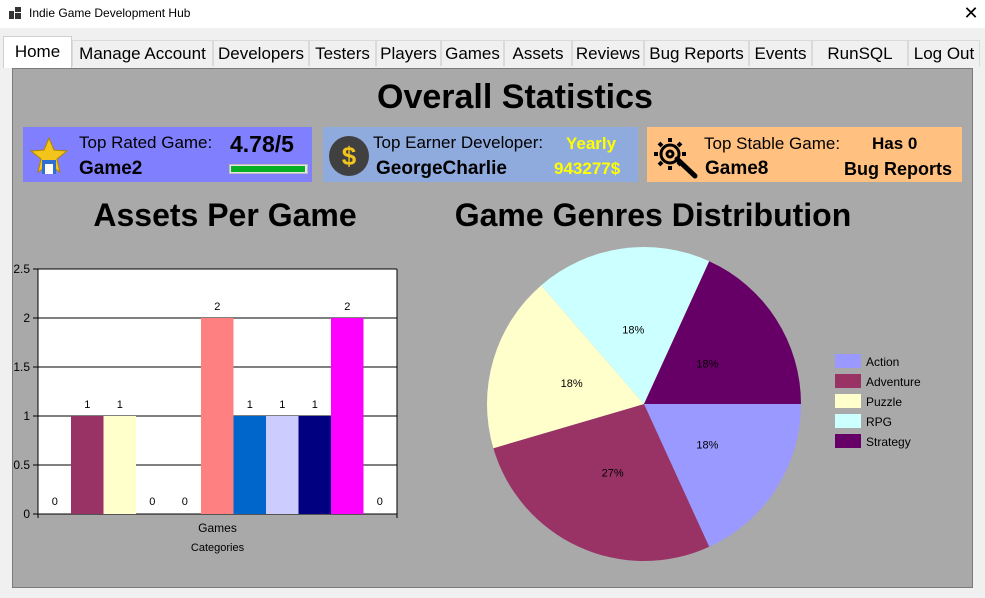 The image size is (985, 598). I want to click on tab-bug-reports: Bug Reports, so click(696, 53).